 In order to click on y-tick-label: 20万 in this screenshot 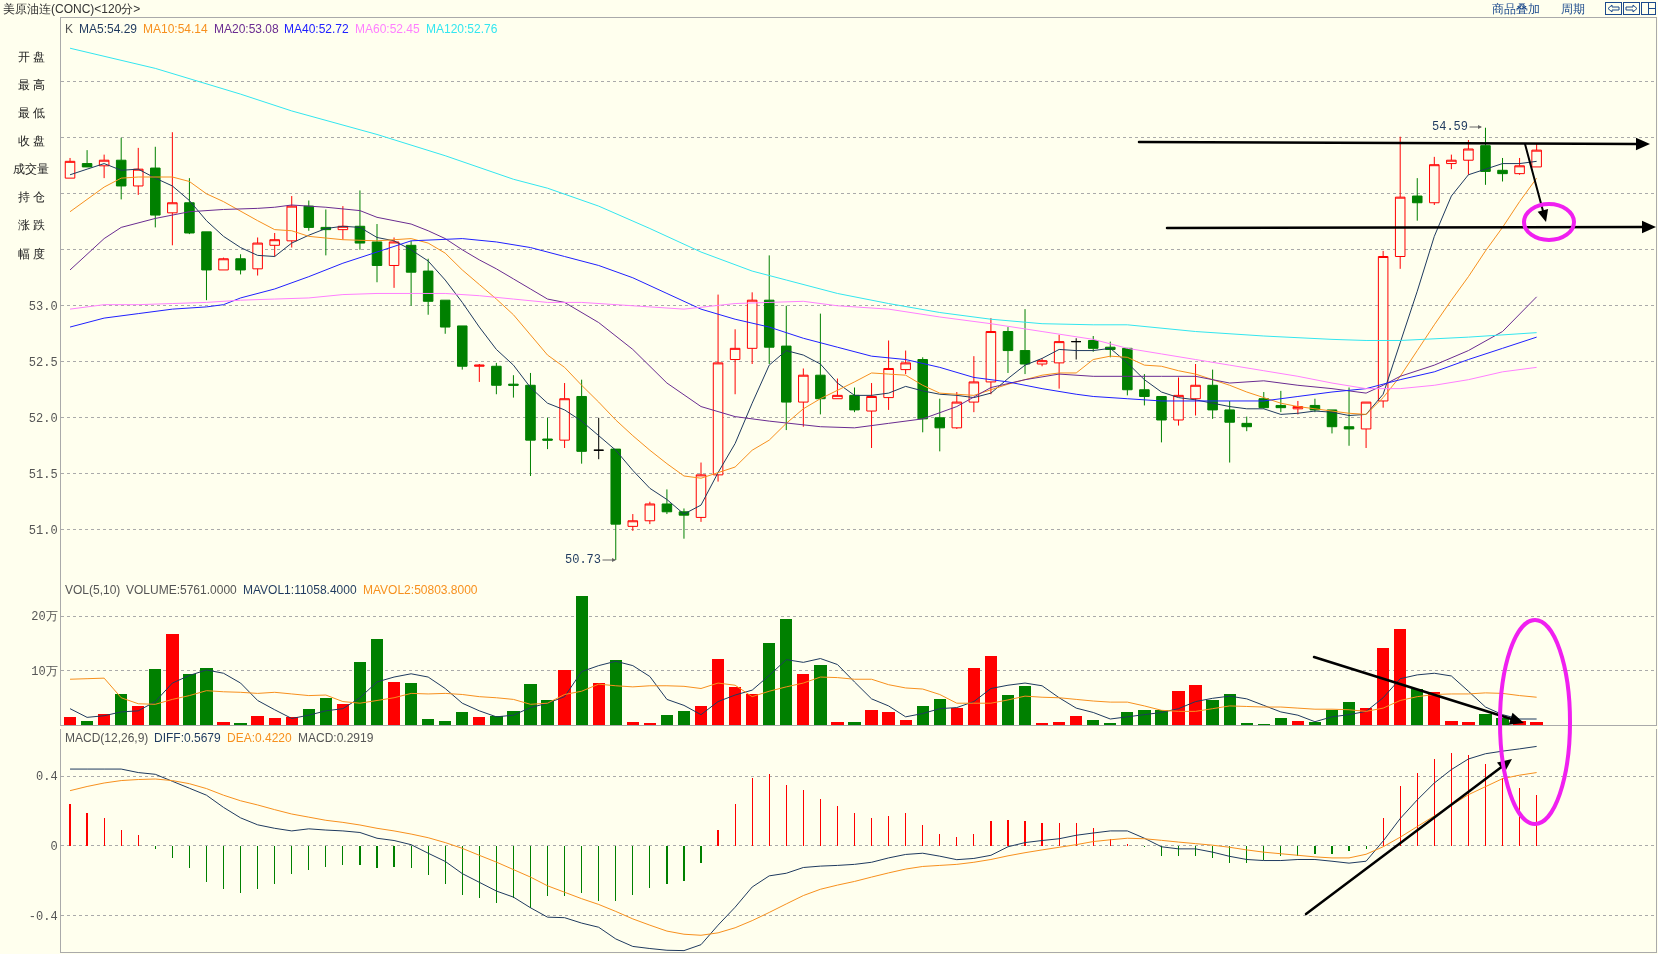, I will do `click(44, 617)`.